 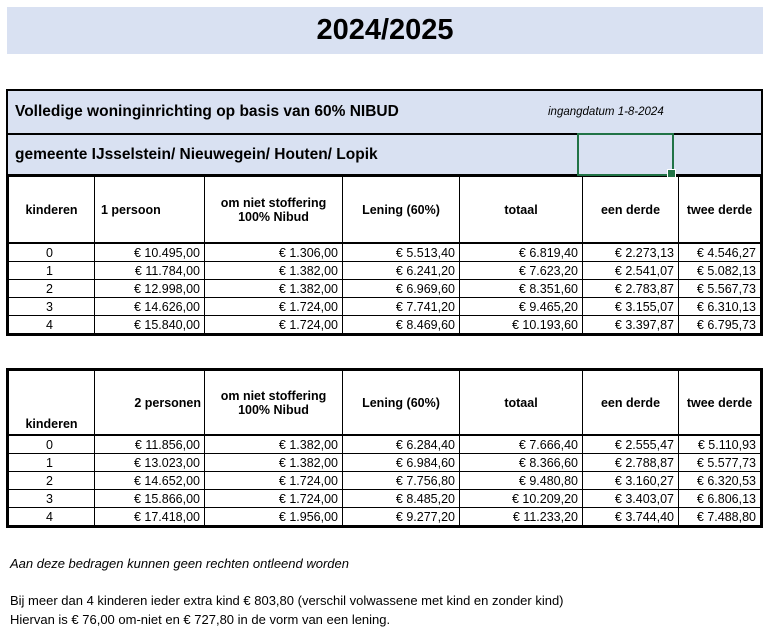 What do you see at coordinates (401, 288) in the screenshot?
I see `cell-lening: € 6.969,60` at bounding box center [401, 288].